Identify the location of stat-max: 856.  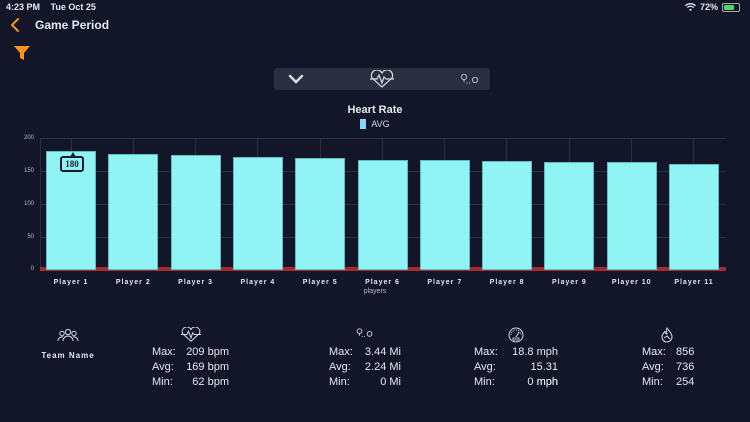
(685, 352).